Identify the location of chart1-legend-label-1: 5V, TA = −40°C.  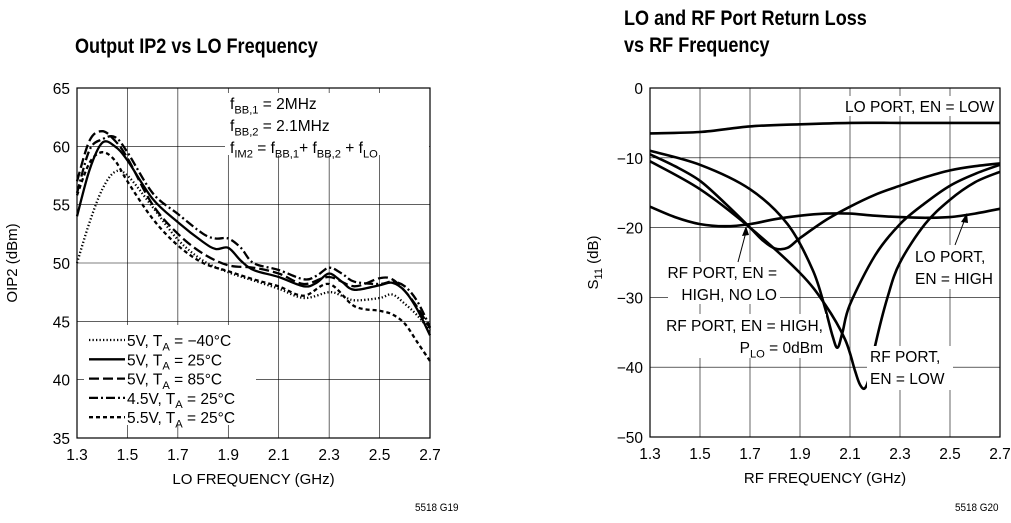
(179, 343).